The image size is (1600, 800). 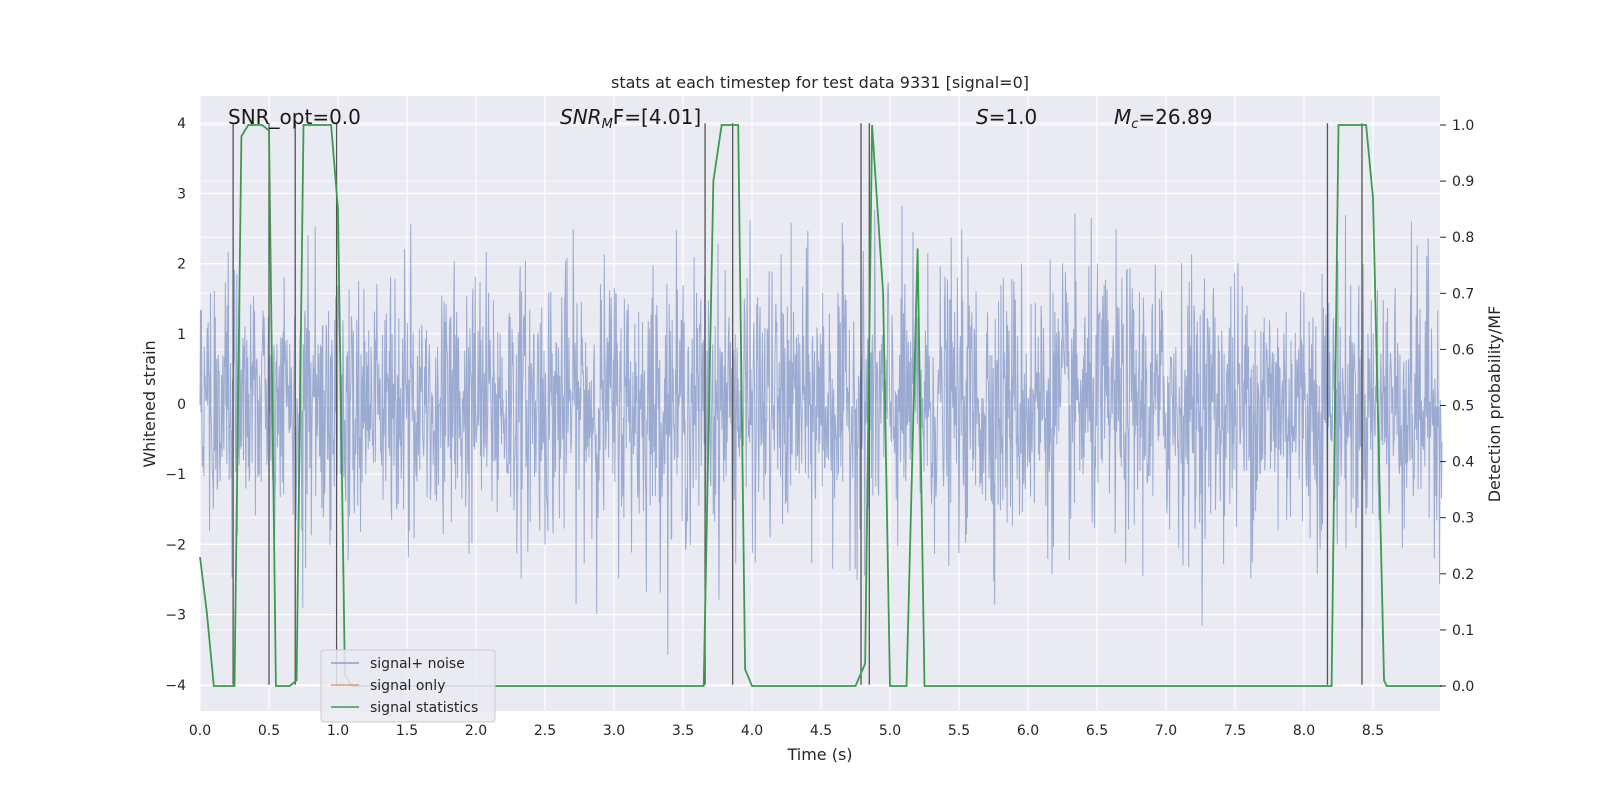 What do you see at coordinates (657, 117) in the screenshot?
I see `annotation-snr-mf-rest: F=[4.01]` at bounding box center [657, 117].